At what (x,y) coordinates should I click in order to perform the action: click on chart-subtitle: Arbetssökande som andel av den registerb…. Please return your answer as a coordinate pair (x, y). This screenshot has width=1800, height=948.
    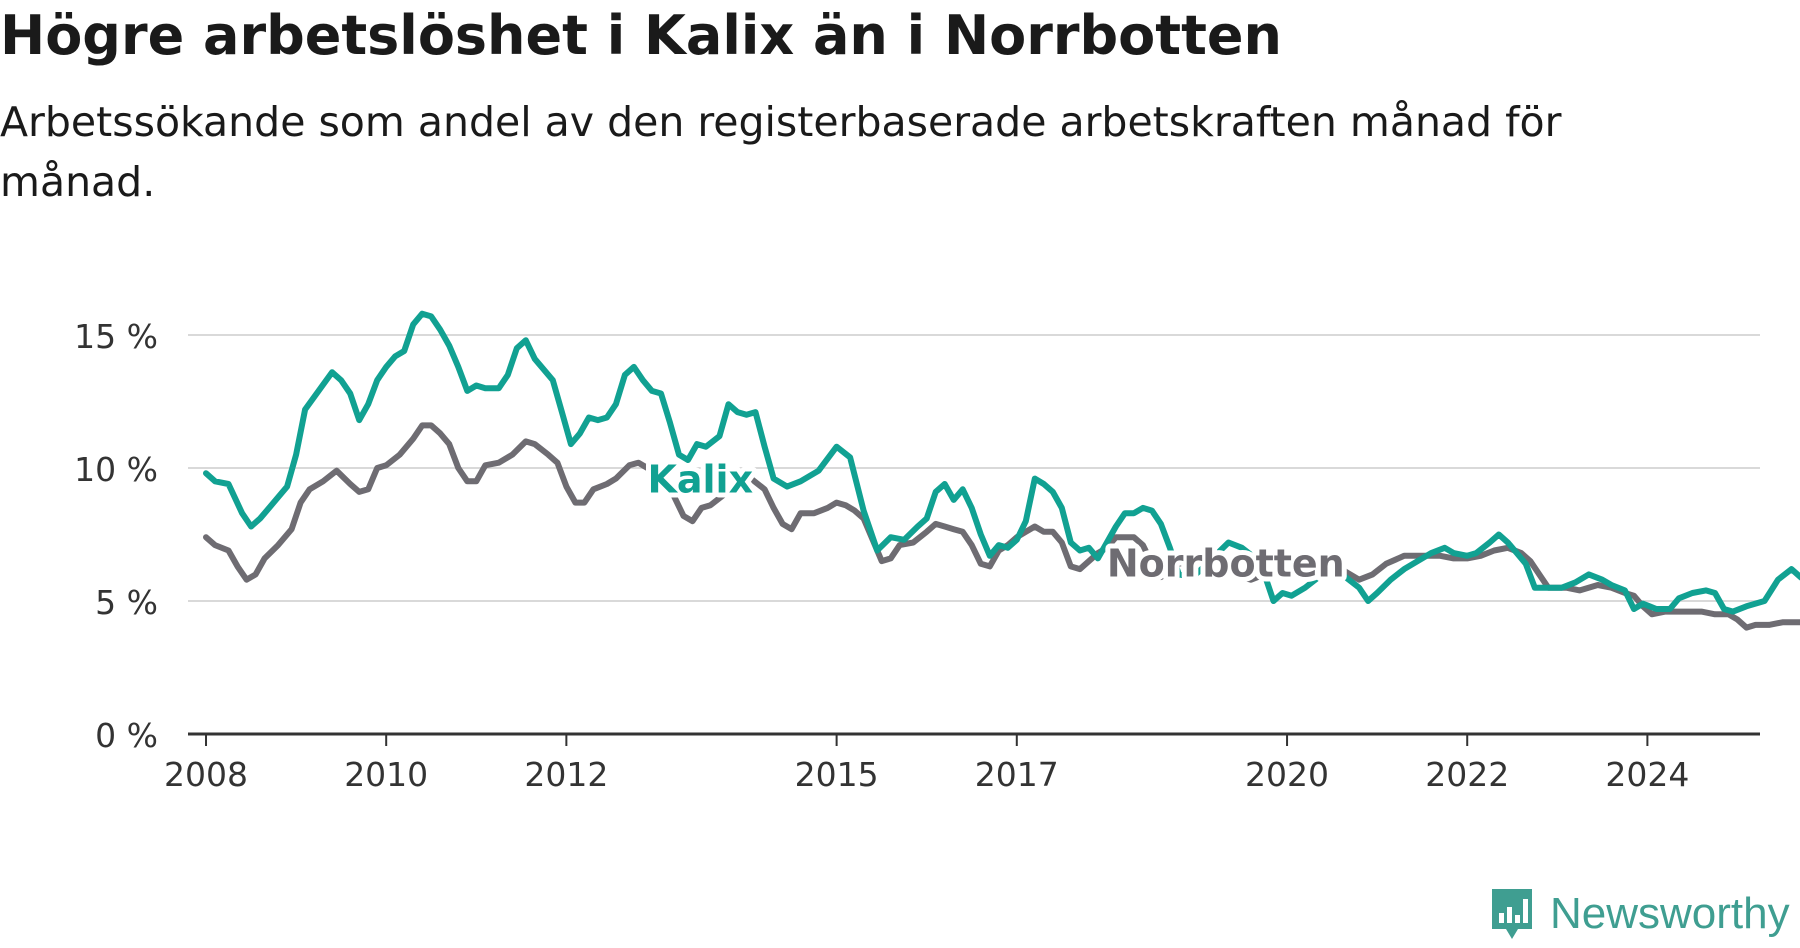
    Looking at the image, I should click on (781, 152).